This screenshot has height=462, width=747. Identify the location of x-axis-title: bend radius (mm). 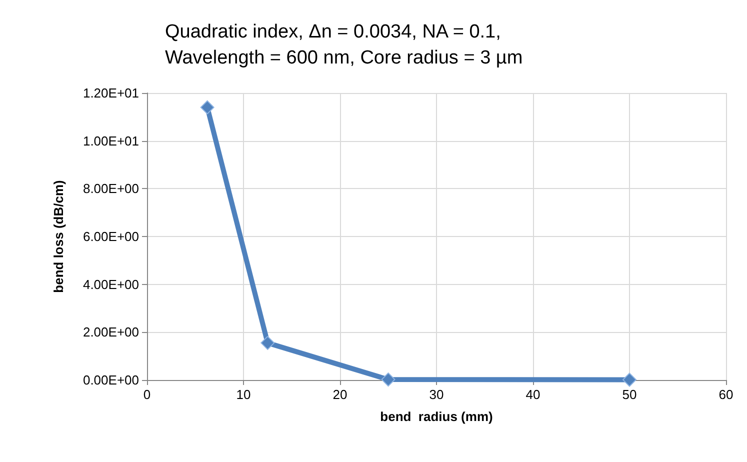
(436, 416).